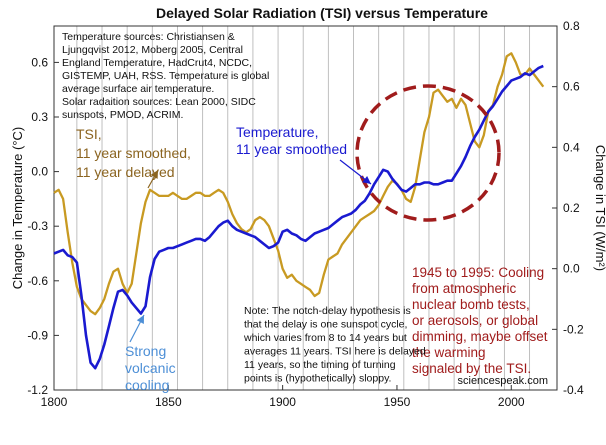 The width and height of the screenshot is (606, 445). What do you see at coordinates (17, 208) in the screenshot?
I see `left-axis-label: Change in Temperature (°C)` at bounding box center [17, 208].